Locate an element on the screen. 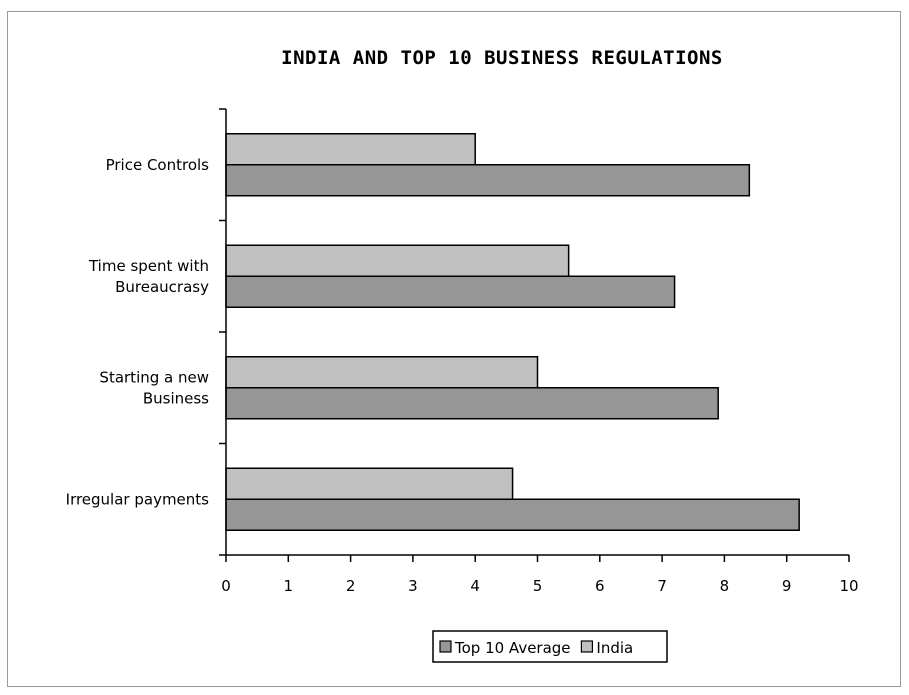  x-tick-label-2: 2 is located at coordinates (351, 586).